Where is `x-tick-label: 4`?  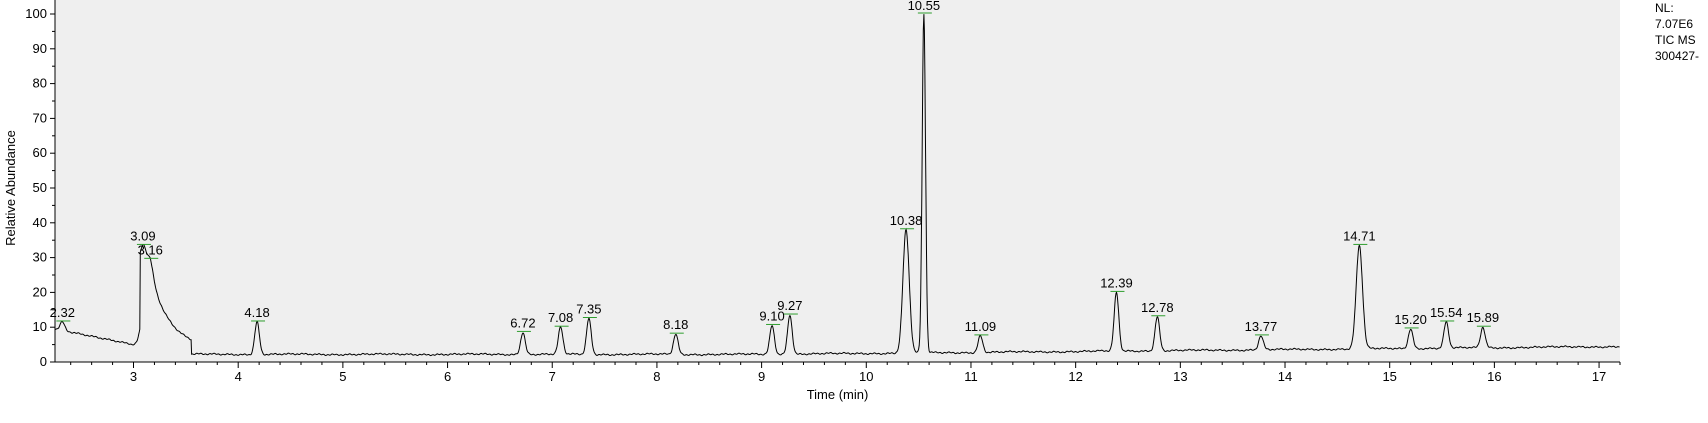
x-tick-label: 4 is located at coordinates (238, 376).